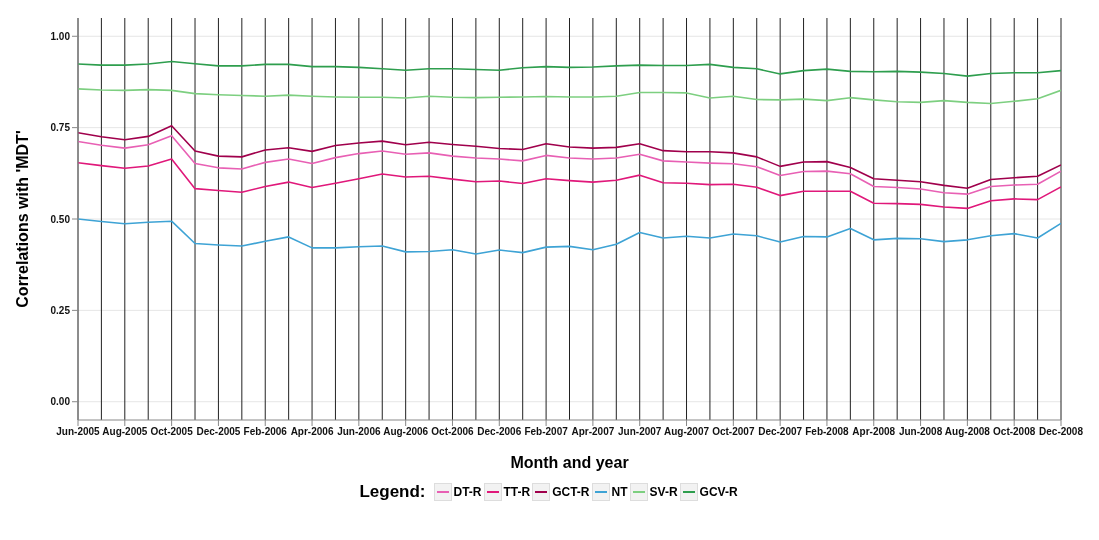 The height and width of the screenshot is (540, 1099). I want to click on x-tick-label: Feb-2008, so click(827, 432).